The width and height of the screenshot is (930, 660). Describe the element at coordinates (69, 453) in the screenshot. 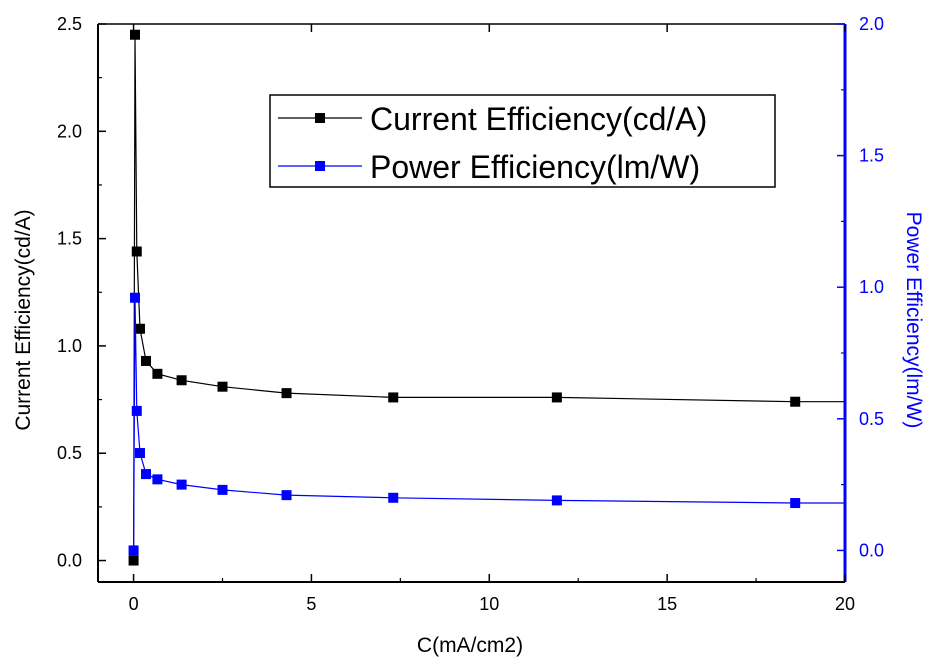

I see `y-left-tick-label: 0.5` at that location.